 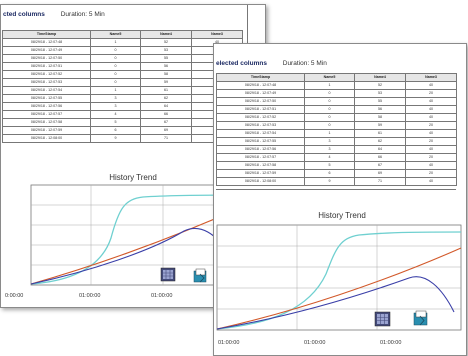 I want to click on table-cell: 08/29/18 - 12:07:51, so click(x=260, y=109).